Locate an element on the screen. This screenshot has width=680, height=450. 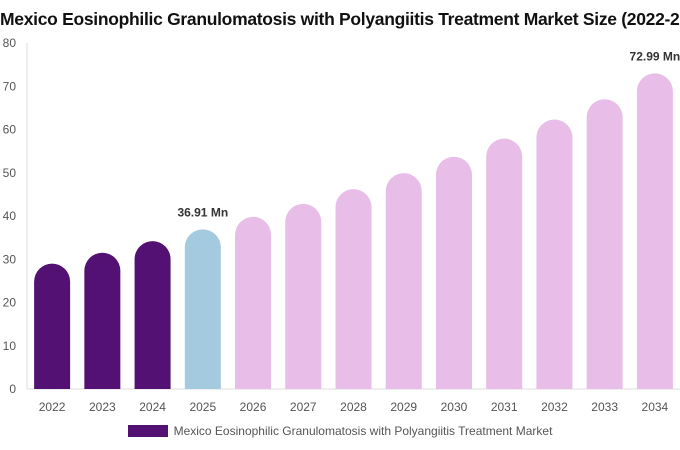
bar-2033 is located at coordinates (604, 244).